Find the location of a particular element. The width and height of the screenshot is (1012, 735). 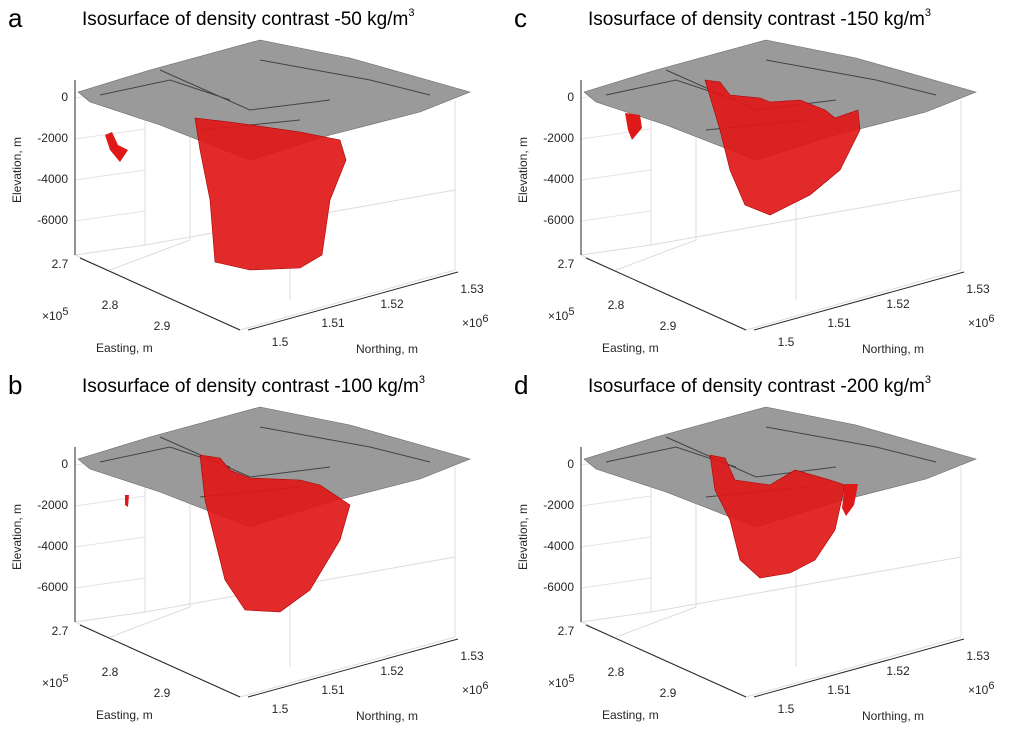

panel-letter: c is located at coordinates (520, 18).